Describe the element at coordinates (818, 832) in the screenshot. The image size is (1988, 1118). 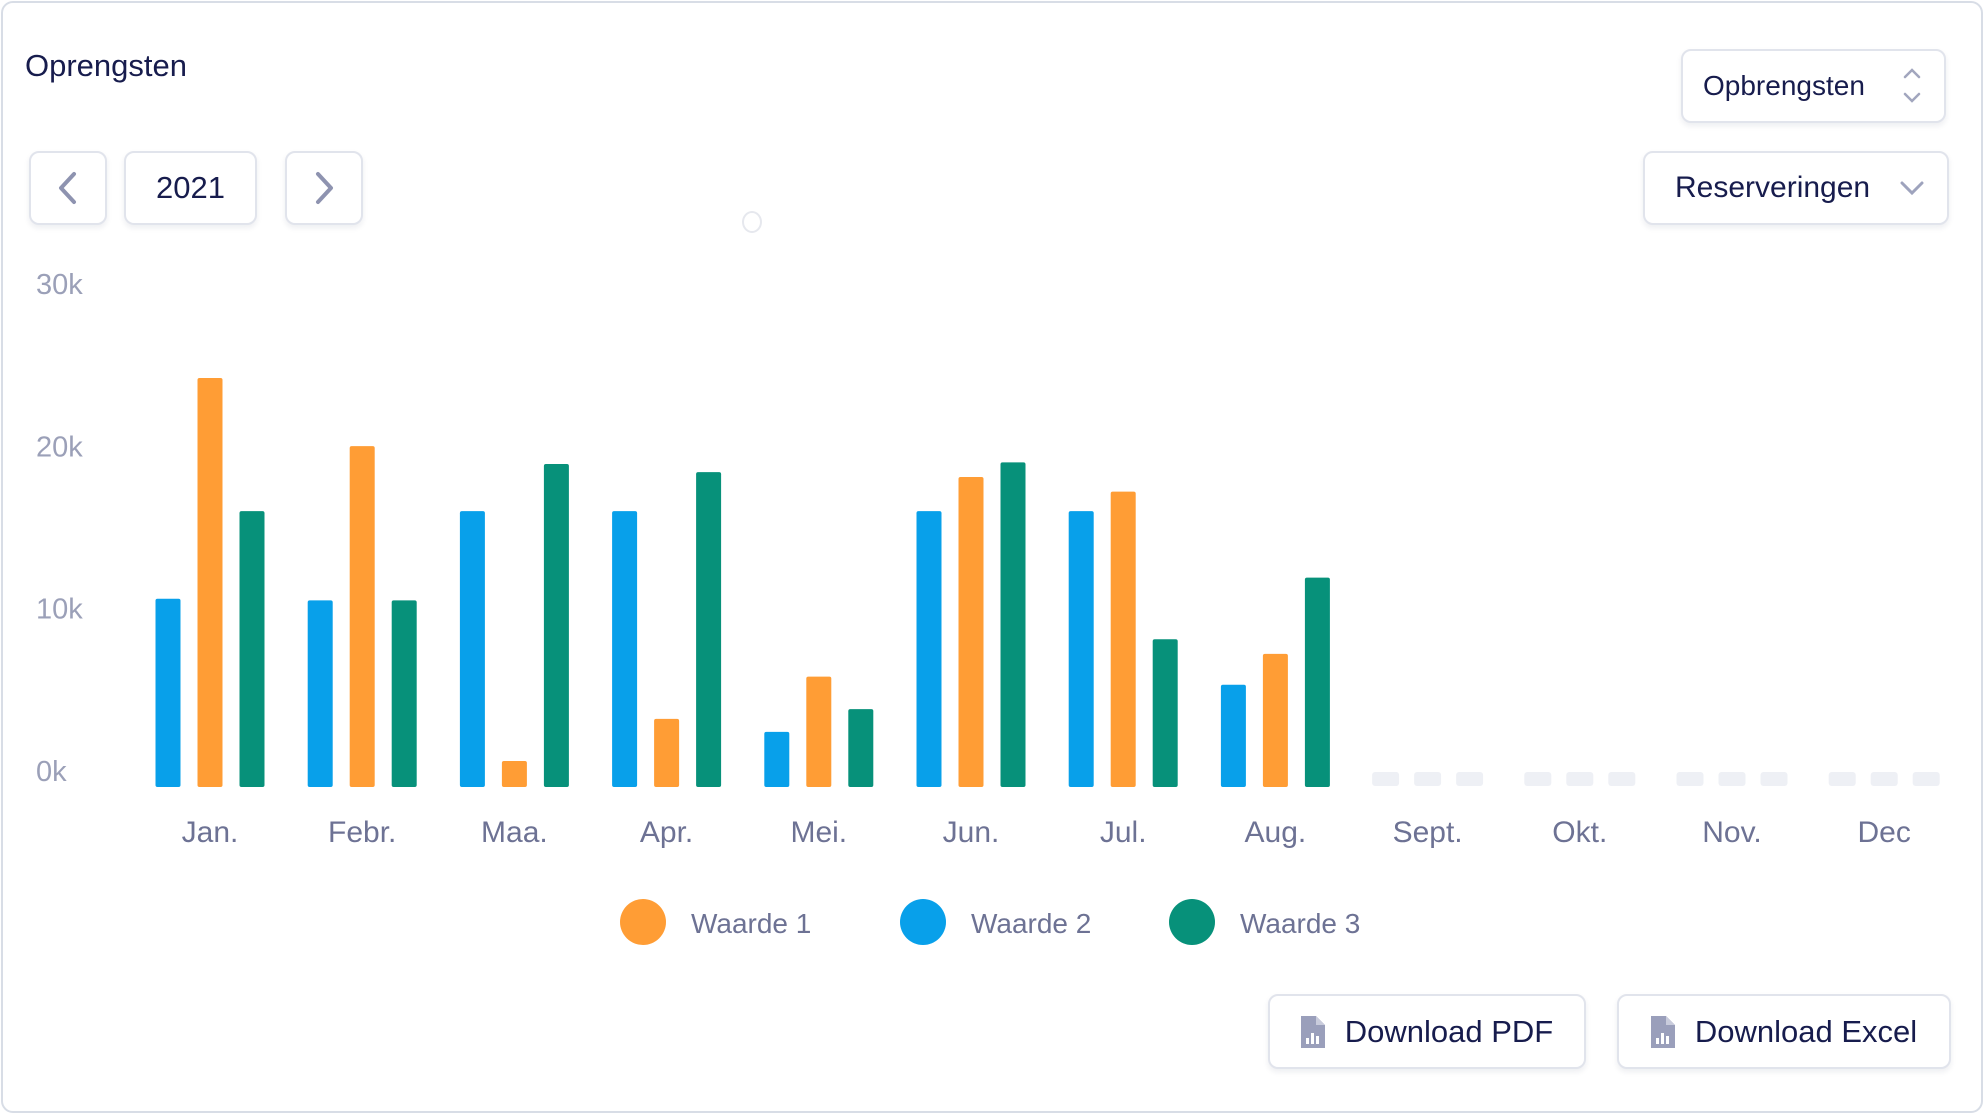
I see `x-tick-label: Mei.` at that location.